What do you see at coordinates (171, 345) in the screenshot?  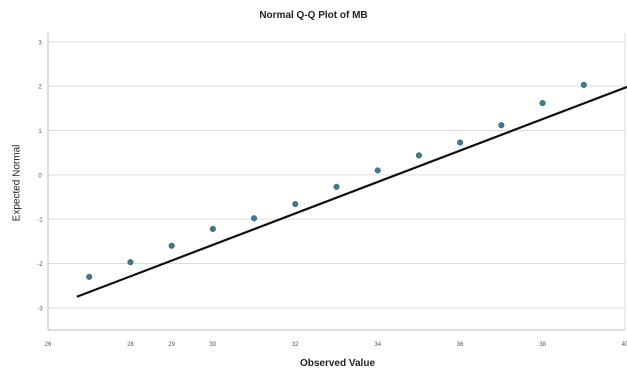 I see `x-tick-label: 29` at bounding box center [171, 345].